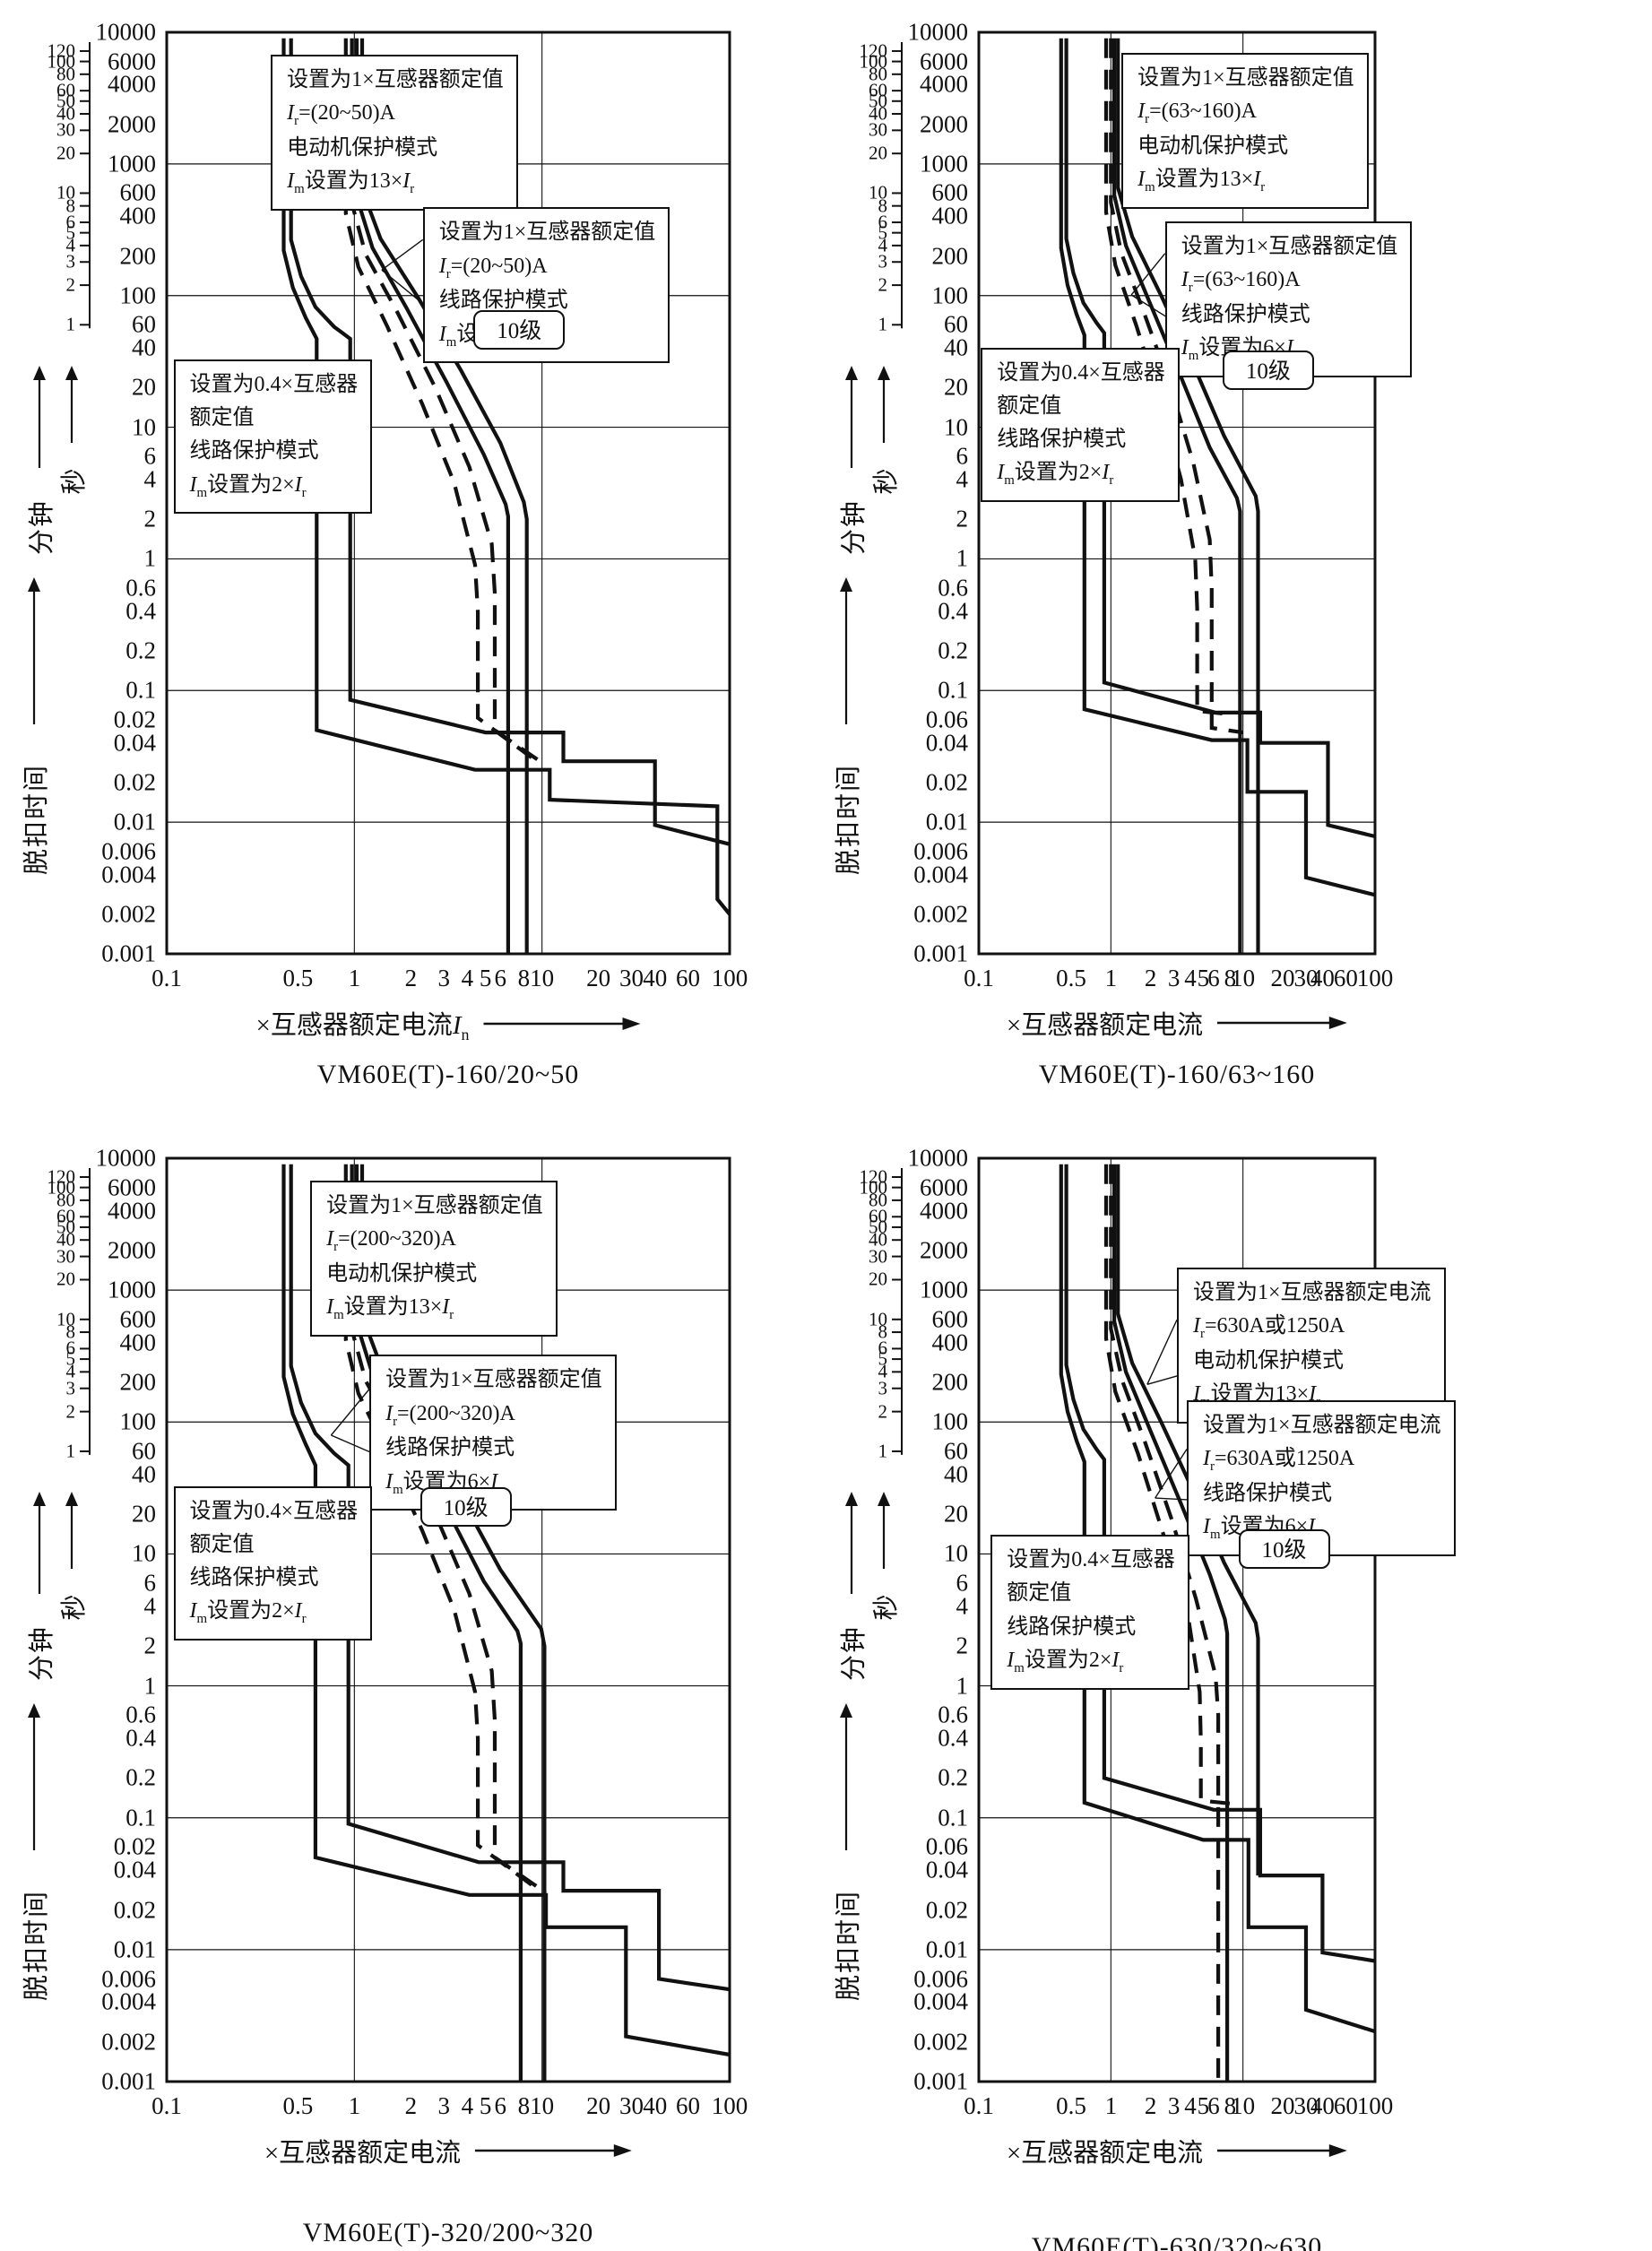 This screenshot has height=2251, width=1652. Describe the element at coordinates (351, 182) in the screenshot. I see `annotation-line: Im设置为13×Ir` at that location.